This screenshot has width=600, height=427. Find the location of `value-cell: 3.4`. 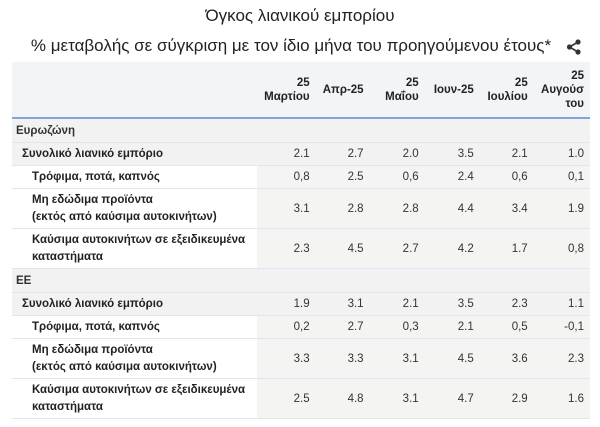

value-cell: 3.4 is located at coordinates (506, 208).